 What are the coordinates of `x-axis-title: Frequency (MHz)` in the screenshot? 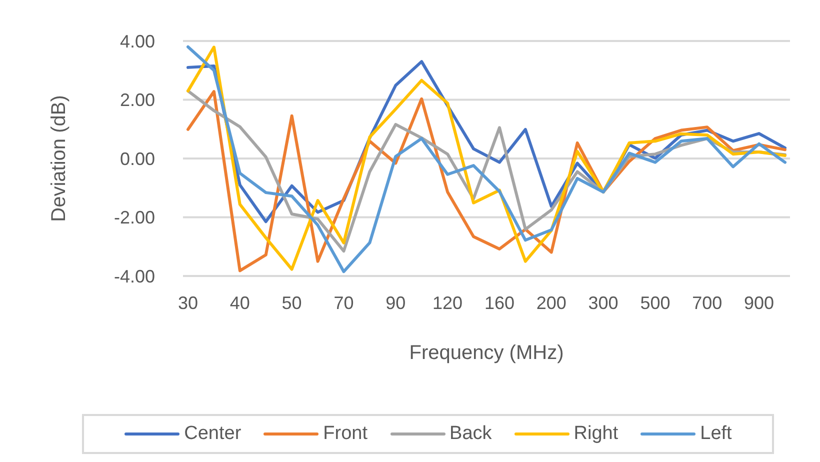 It's located at (486, 353).